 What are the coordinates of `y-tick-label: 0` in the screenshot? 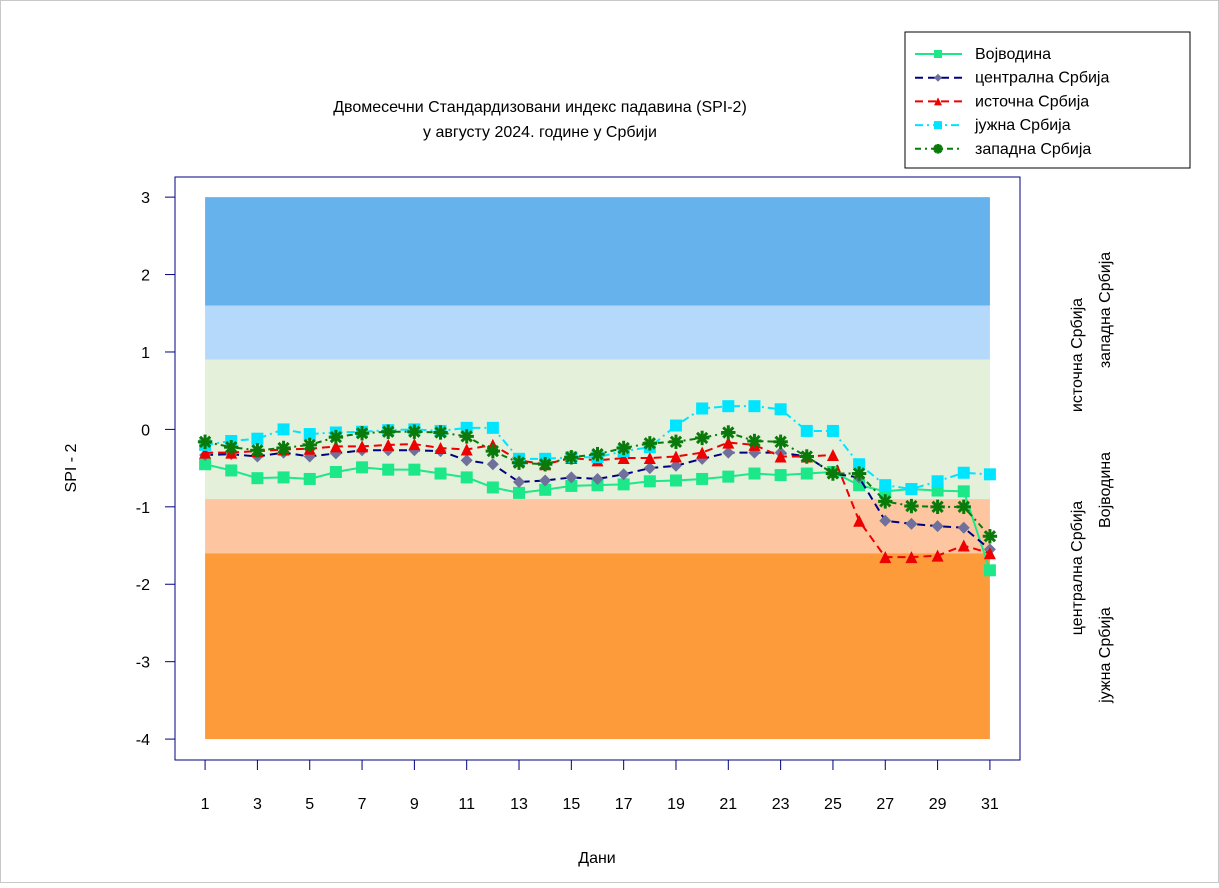 It's located at (145, 430).